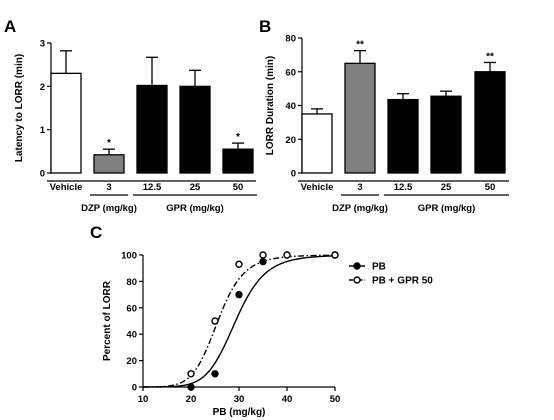 The image size is (554, 420). Describe the element at coordinates (191, 399) in the screenshot. I see `x-tick-label: 20` at that location.